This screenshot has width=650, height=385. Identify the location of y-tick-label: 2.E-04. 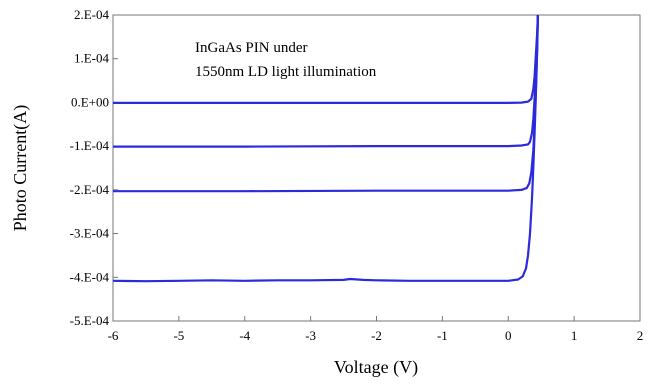
(92, 14).